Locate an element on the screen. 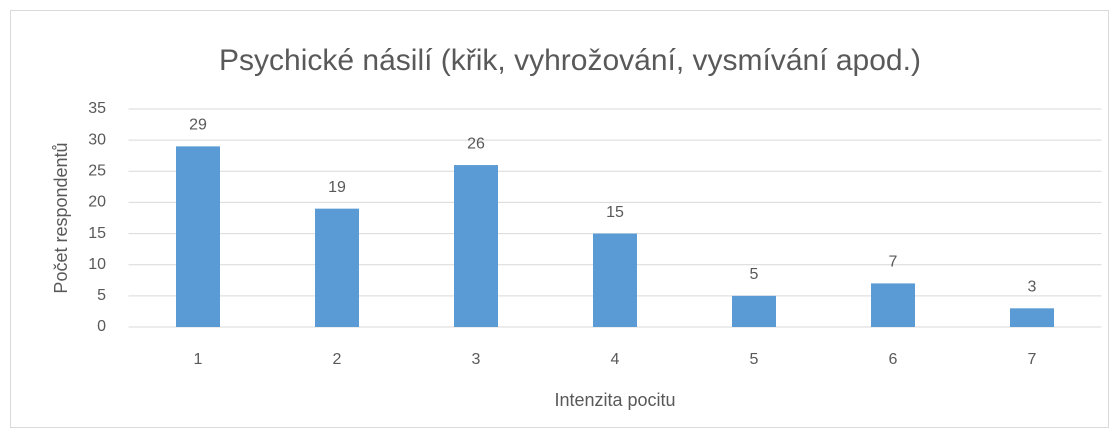  x-tick-label: 6 is located at coordinates (893, 359).